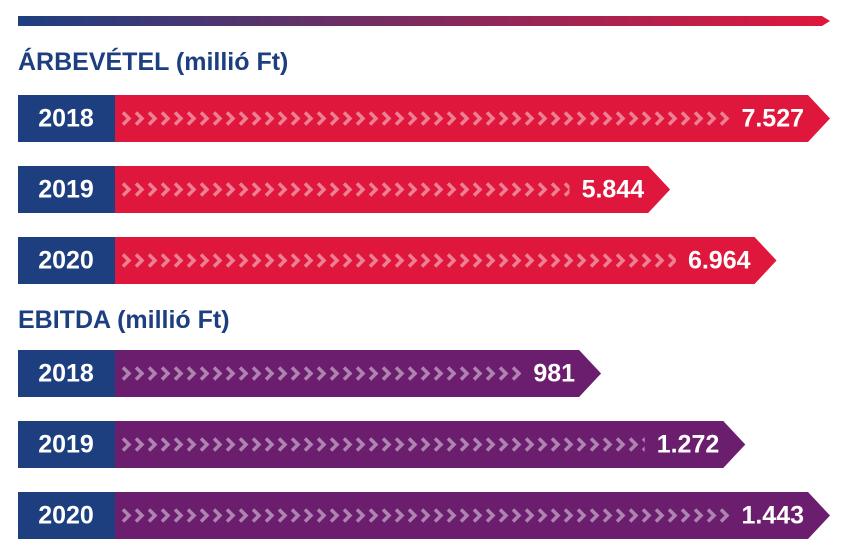 The height and width of the screenshot is (555, 850). I want to click on chart-title: ÁRBEVÉTEL (millió Ft), so click(153, 61).